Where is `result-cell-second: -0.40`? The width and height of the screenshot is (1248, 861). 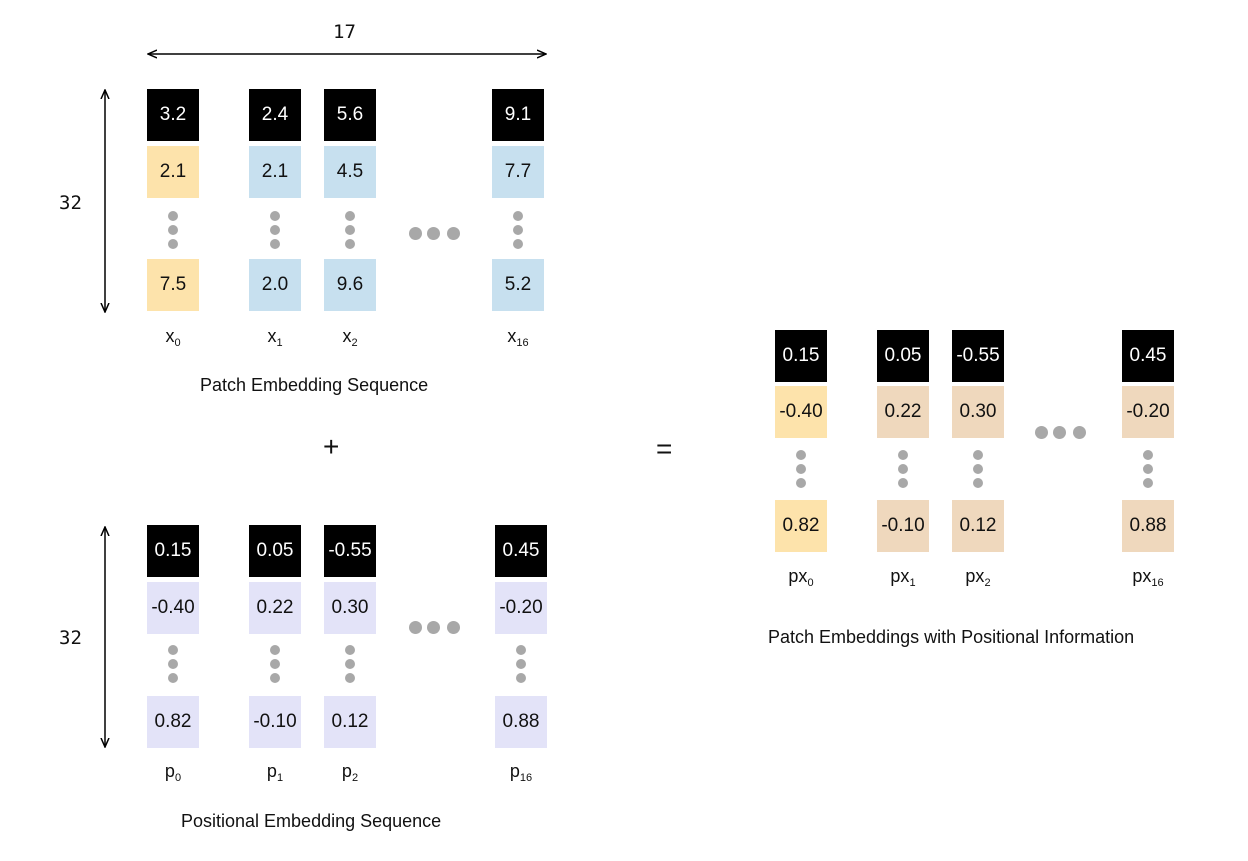
result-cell-second: -0.40 is located at coordinates (801, 412).